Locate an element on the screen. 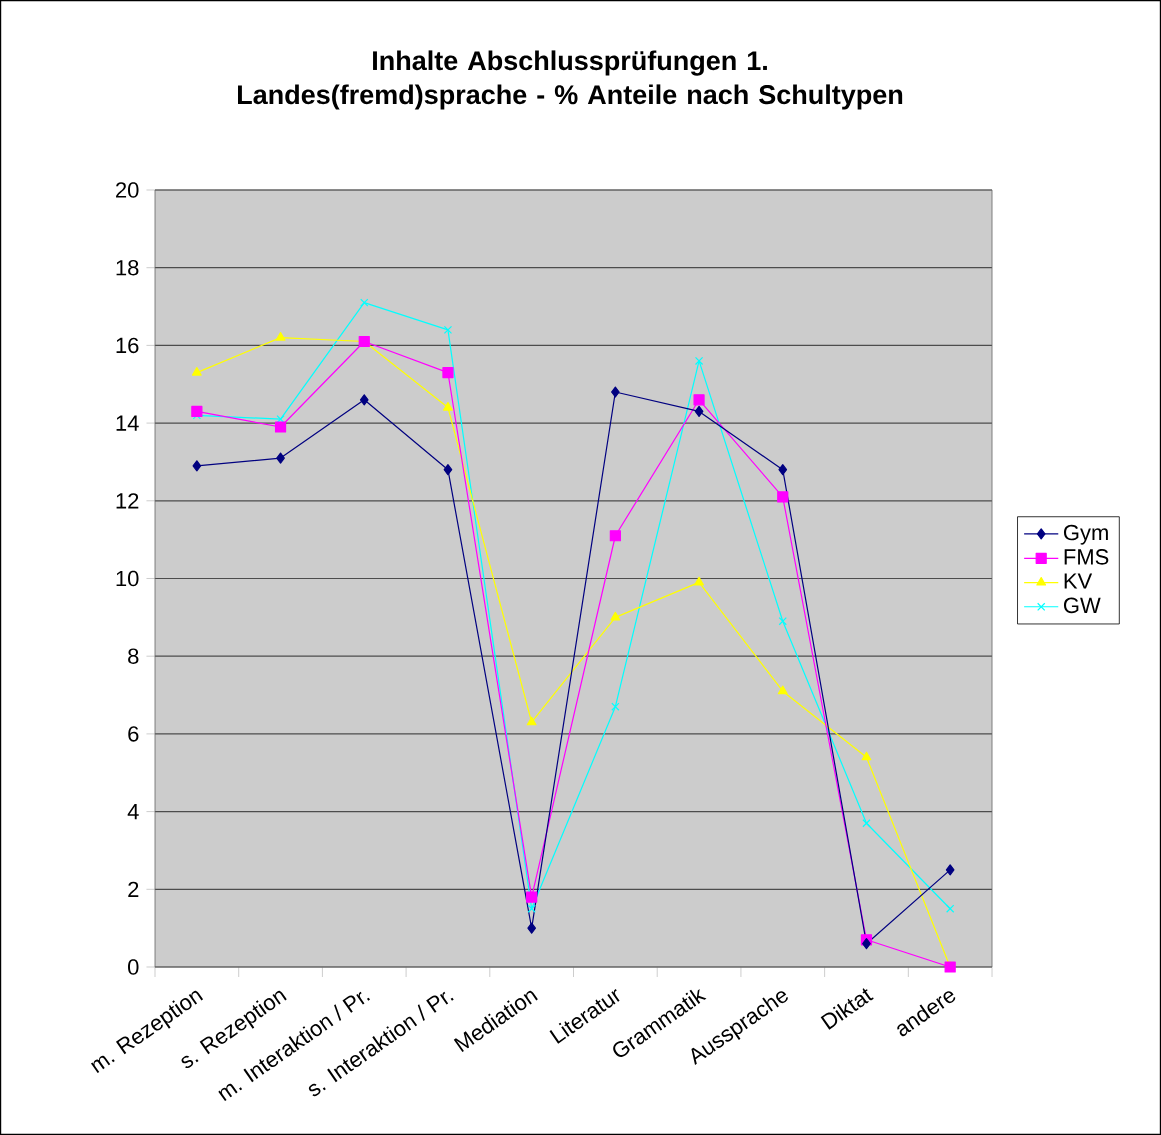 The height and width of the screenshot is (1135, 1161). y-tick-label: 12 is located at coordinates (127, 501).